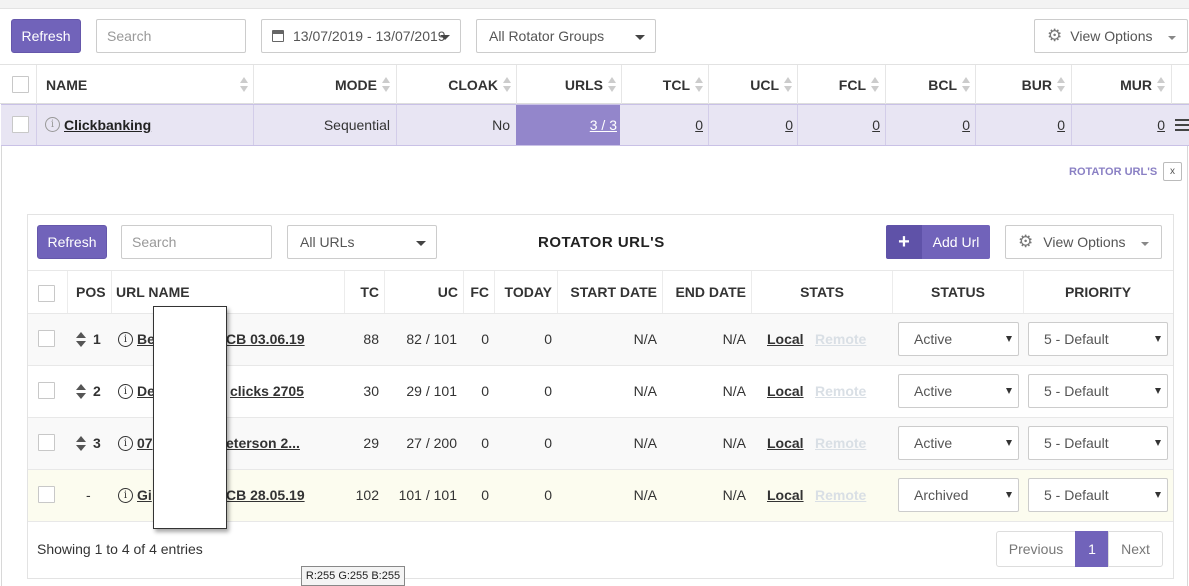  I want to click on panel-view-options-button: ⚙ View Options, so click(1083, 242).